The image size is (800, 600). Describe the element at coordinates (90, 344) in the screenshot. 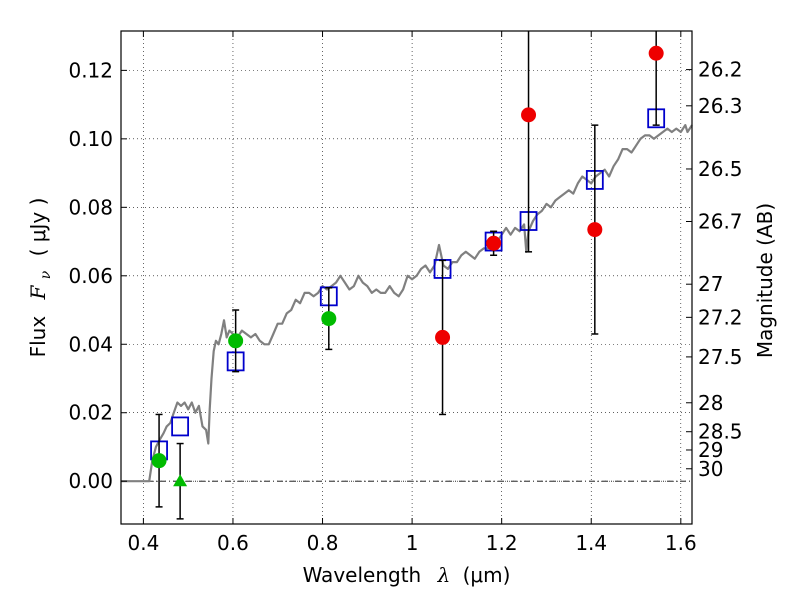

I see `y-tick-label: 0.04` at that location.